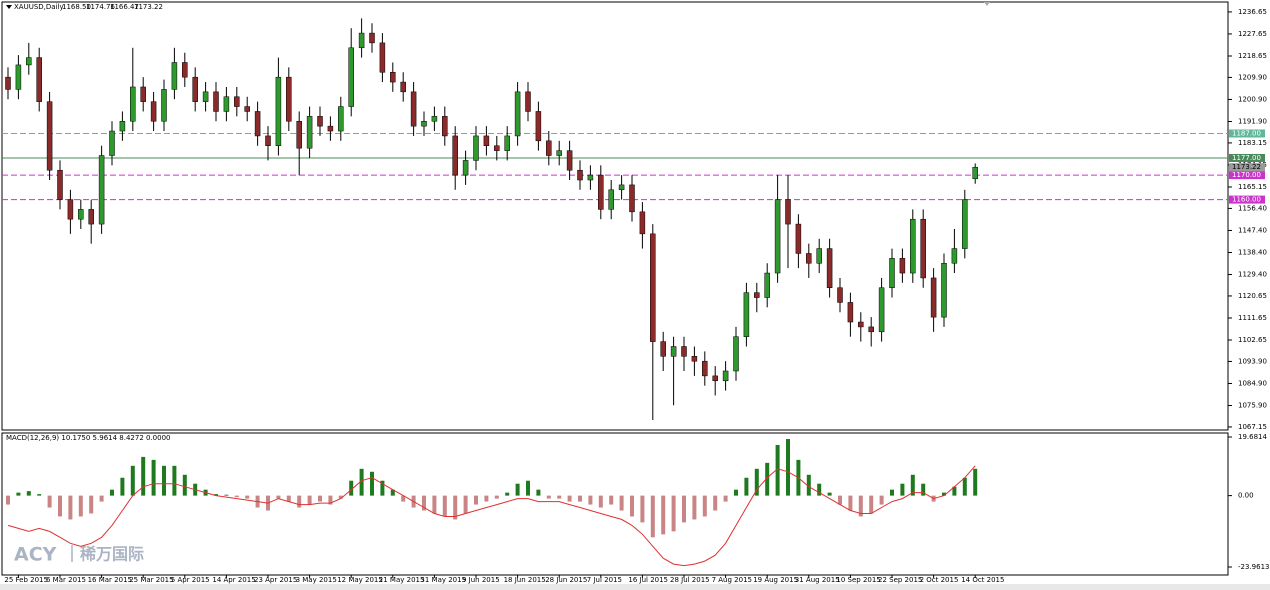  Describe the element at coordinates (151, 580) in the screenshot. I see `x-tick-label: 25 Mar 2015` at that location.